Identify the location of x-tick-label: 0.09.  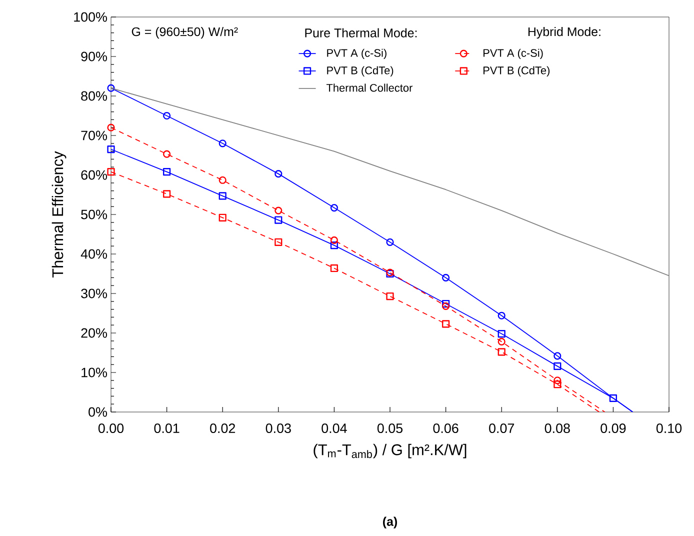
(613, 429).